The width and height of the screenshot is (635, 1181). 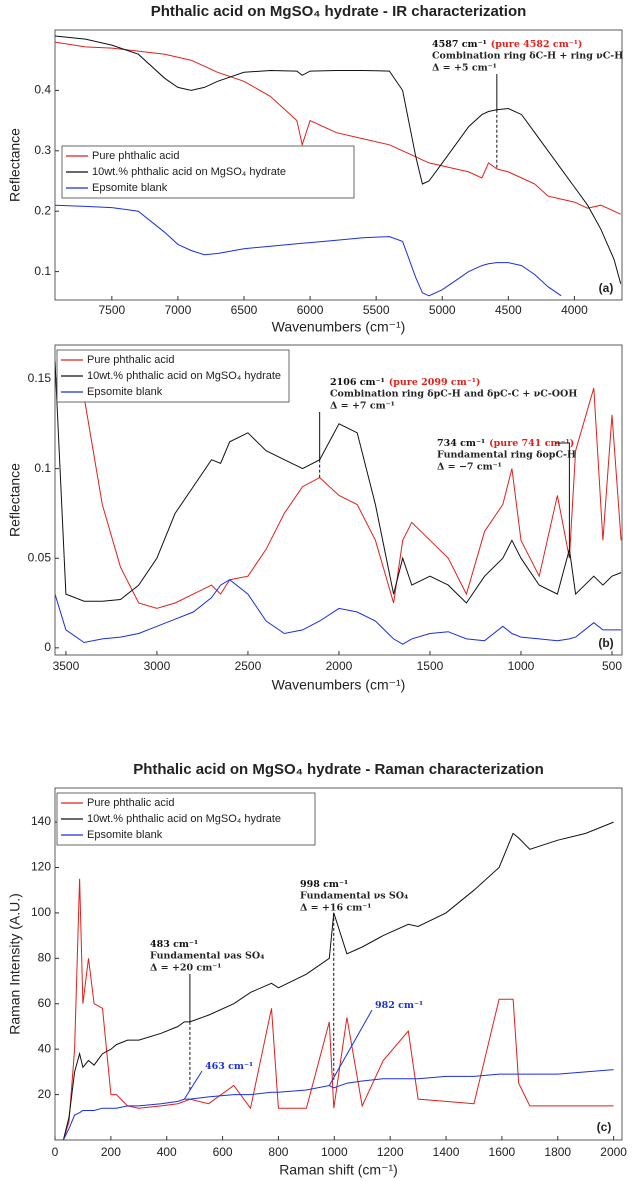 I want to click on x-tick-label: 6000, so click(x=310, y=310).